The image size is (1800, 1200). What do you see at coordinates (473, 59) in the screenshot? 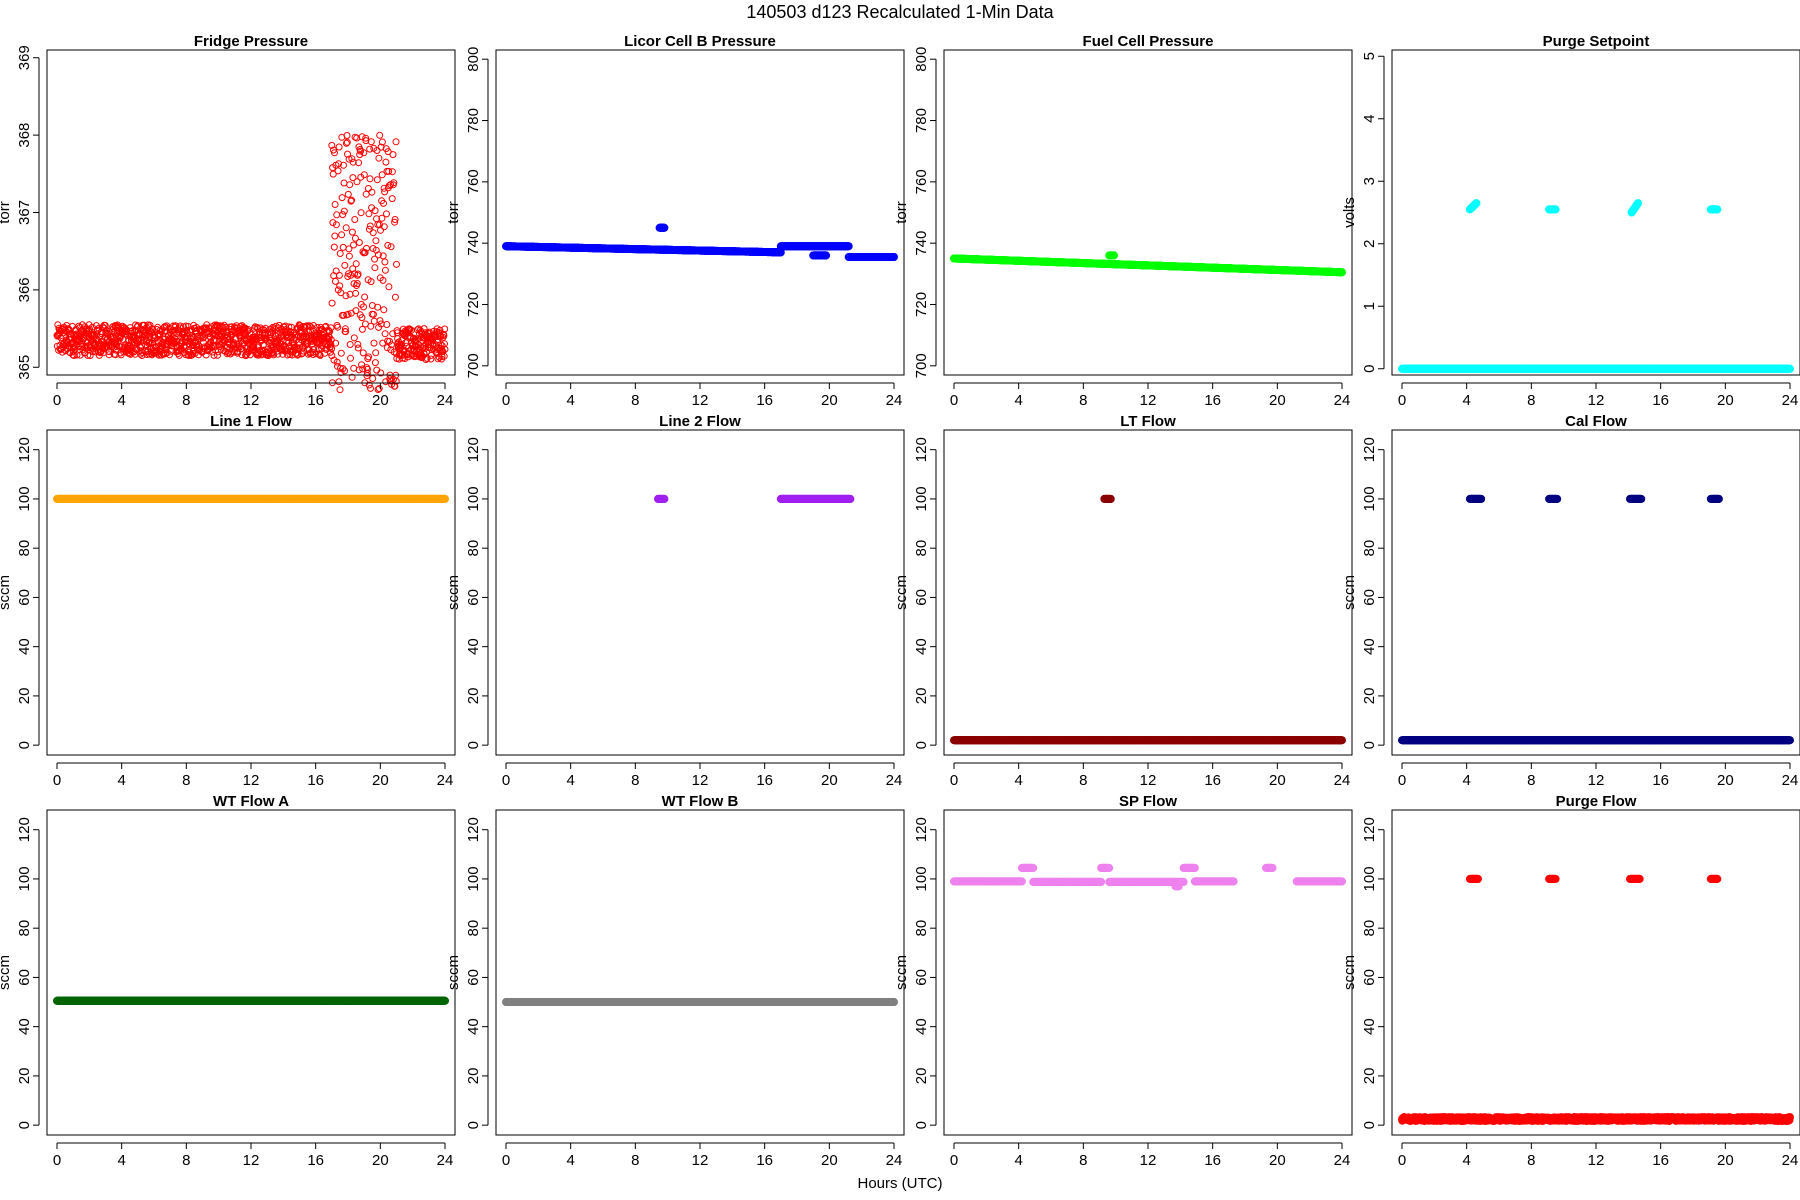
I see `y-tick-label: 800` at bounding box center [473, 59].